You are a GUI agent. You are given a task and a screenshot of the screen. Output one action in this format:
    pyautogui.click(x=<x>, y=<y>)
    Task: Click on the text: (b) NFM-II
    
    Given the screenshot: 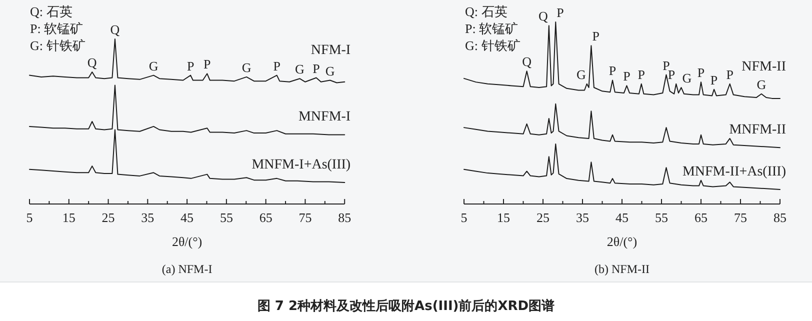 What is the action you would take?
    pyautogui.click(x=622, y=269)
    